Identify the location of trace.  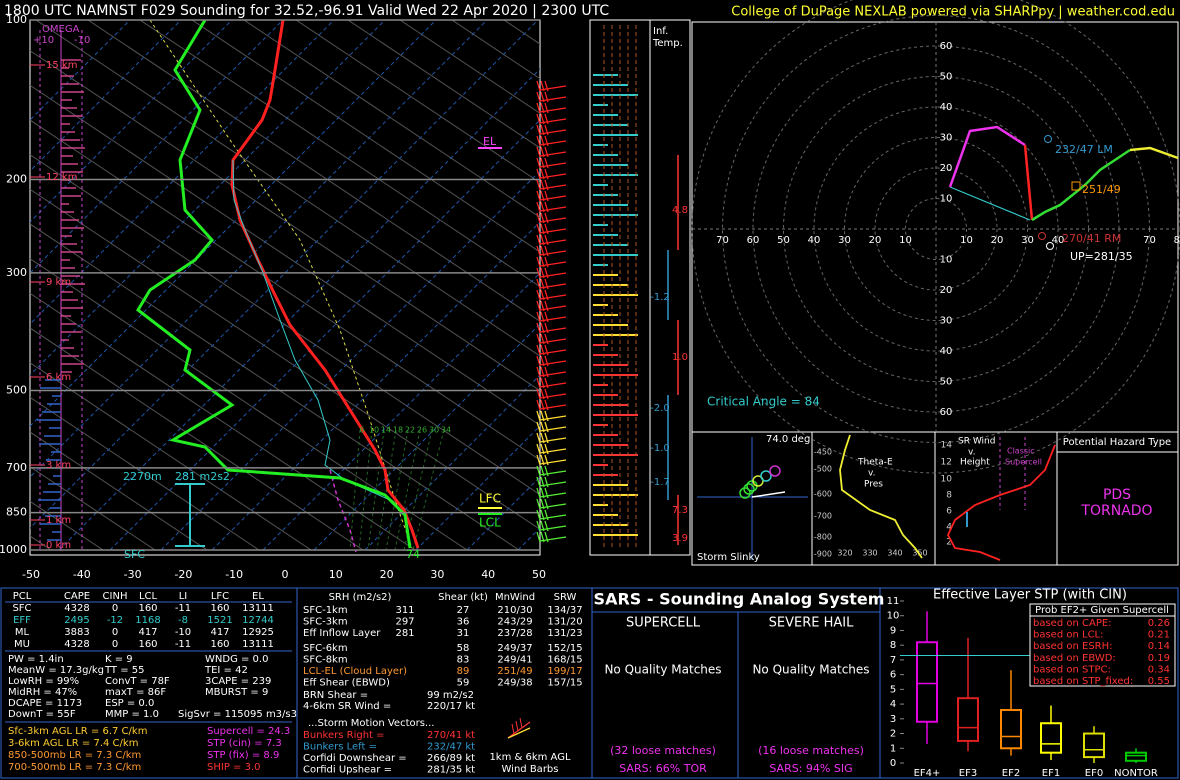
(519, 733).